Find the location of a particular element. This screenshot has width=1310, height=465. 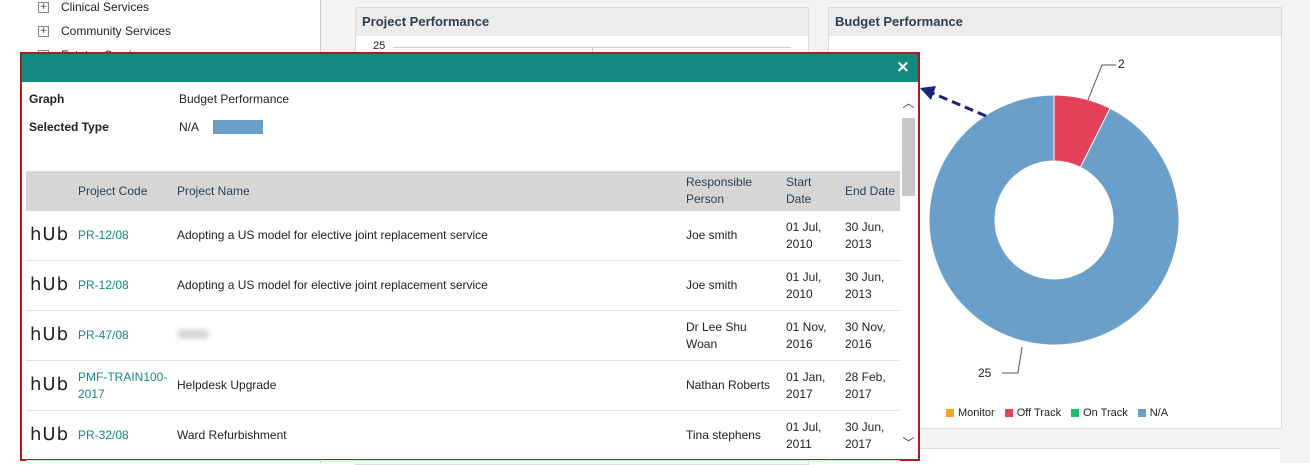

modal-scrollbar: ︿ ﹀ is located at coordinates (908, 269).